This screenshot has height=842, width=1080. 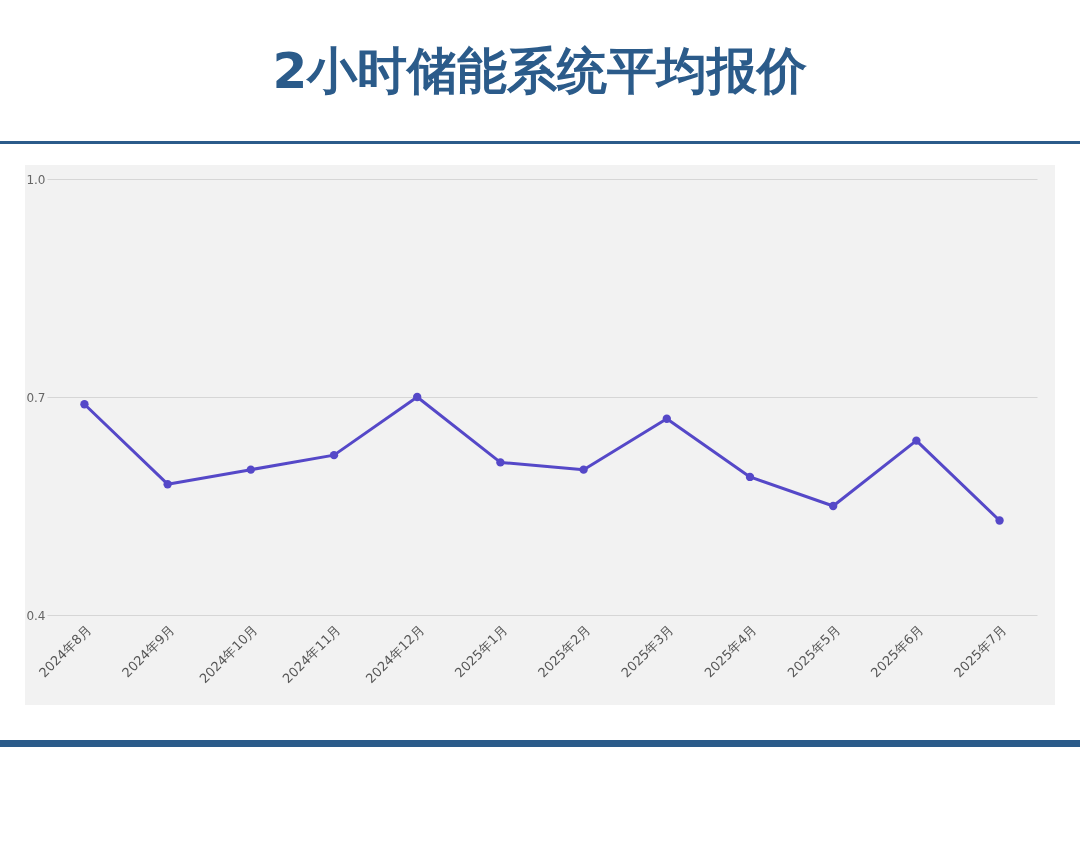 What do you see at coordinates (36, 615) in the screenshot?
I see `y-tick-label: 0.4` at bounding box center [36, 615].